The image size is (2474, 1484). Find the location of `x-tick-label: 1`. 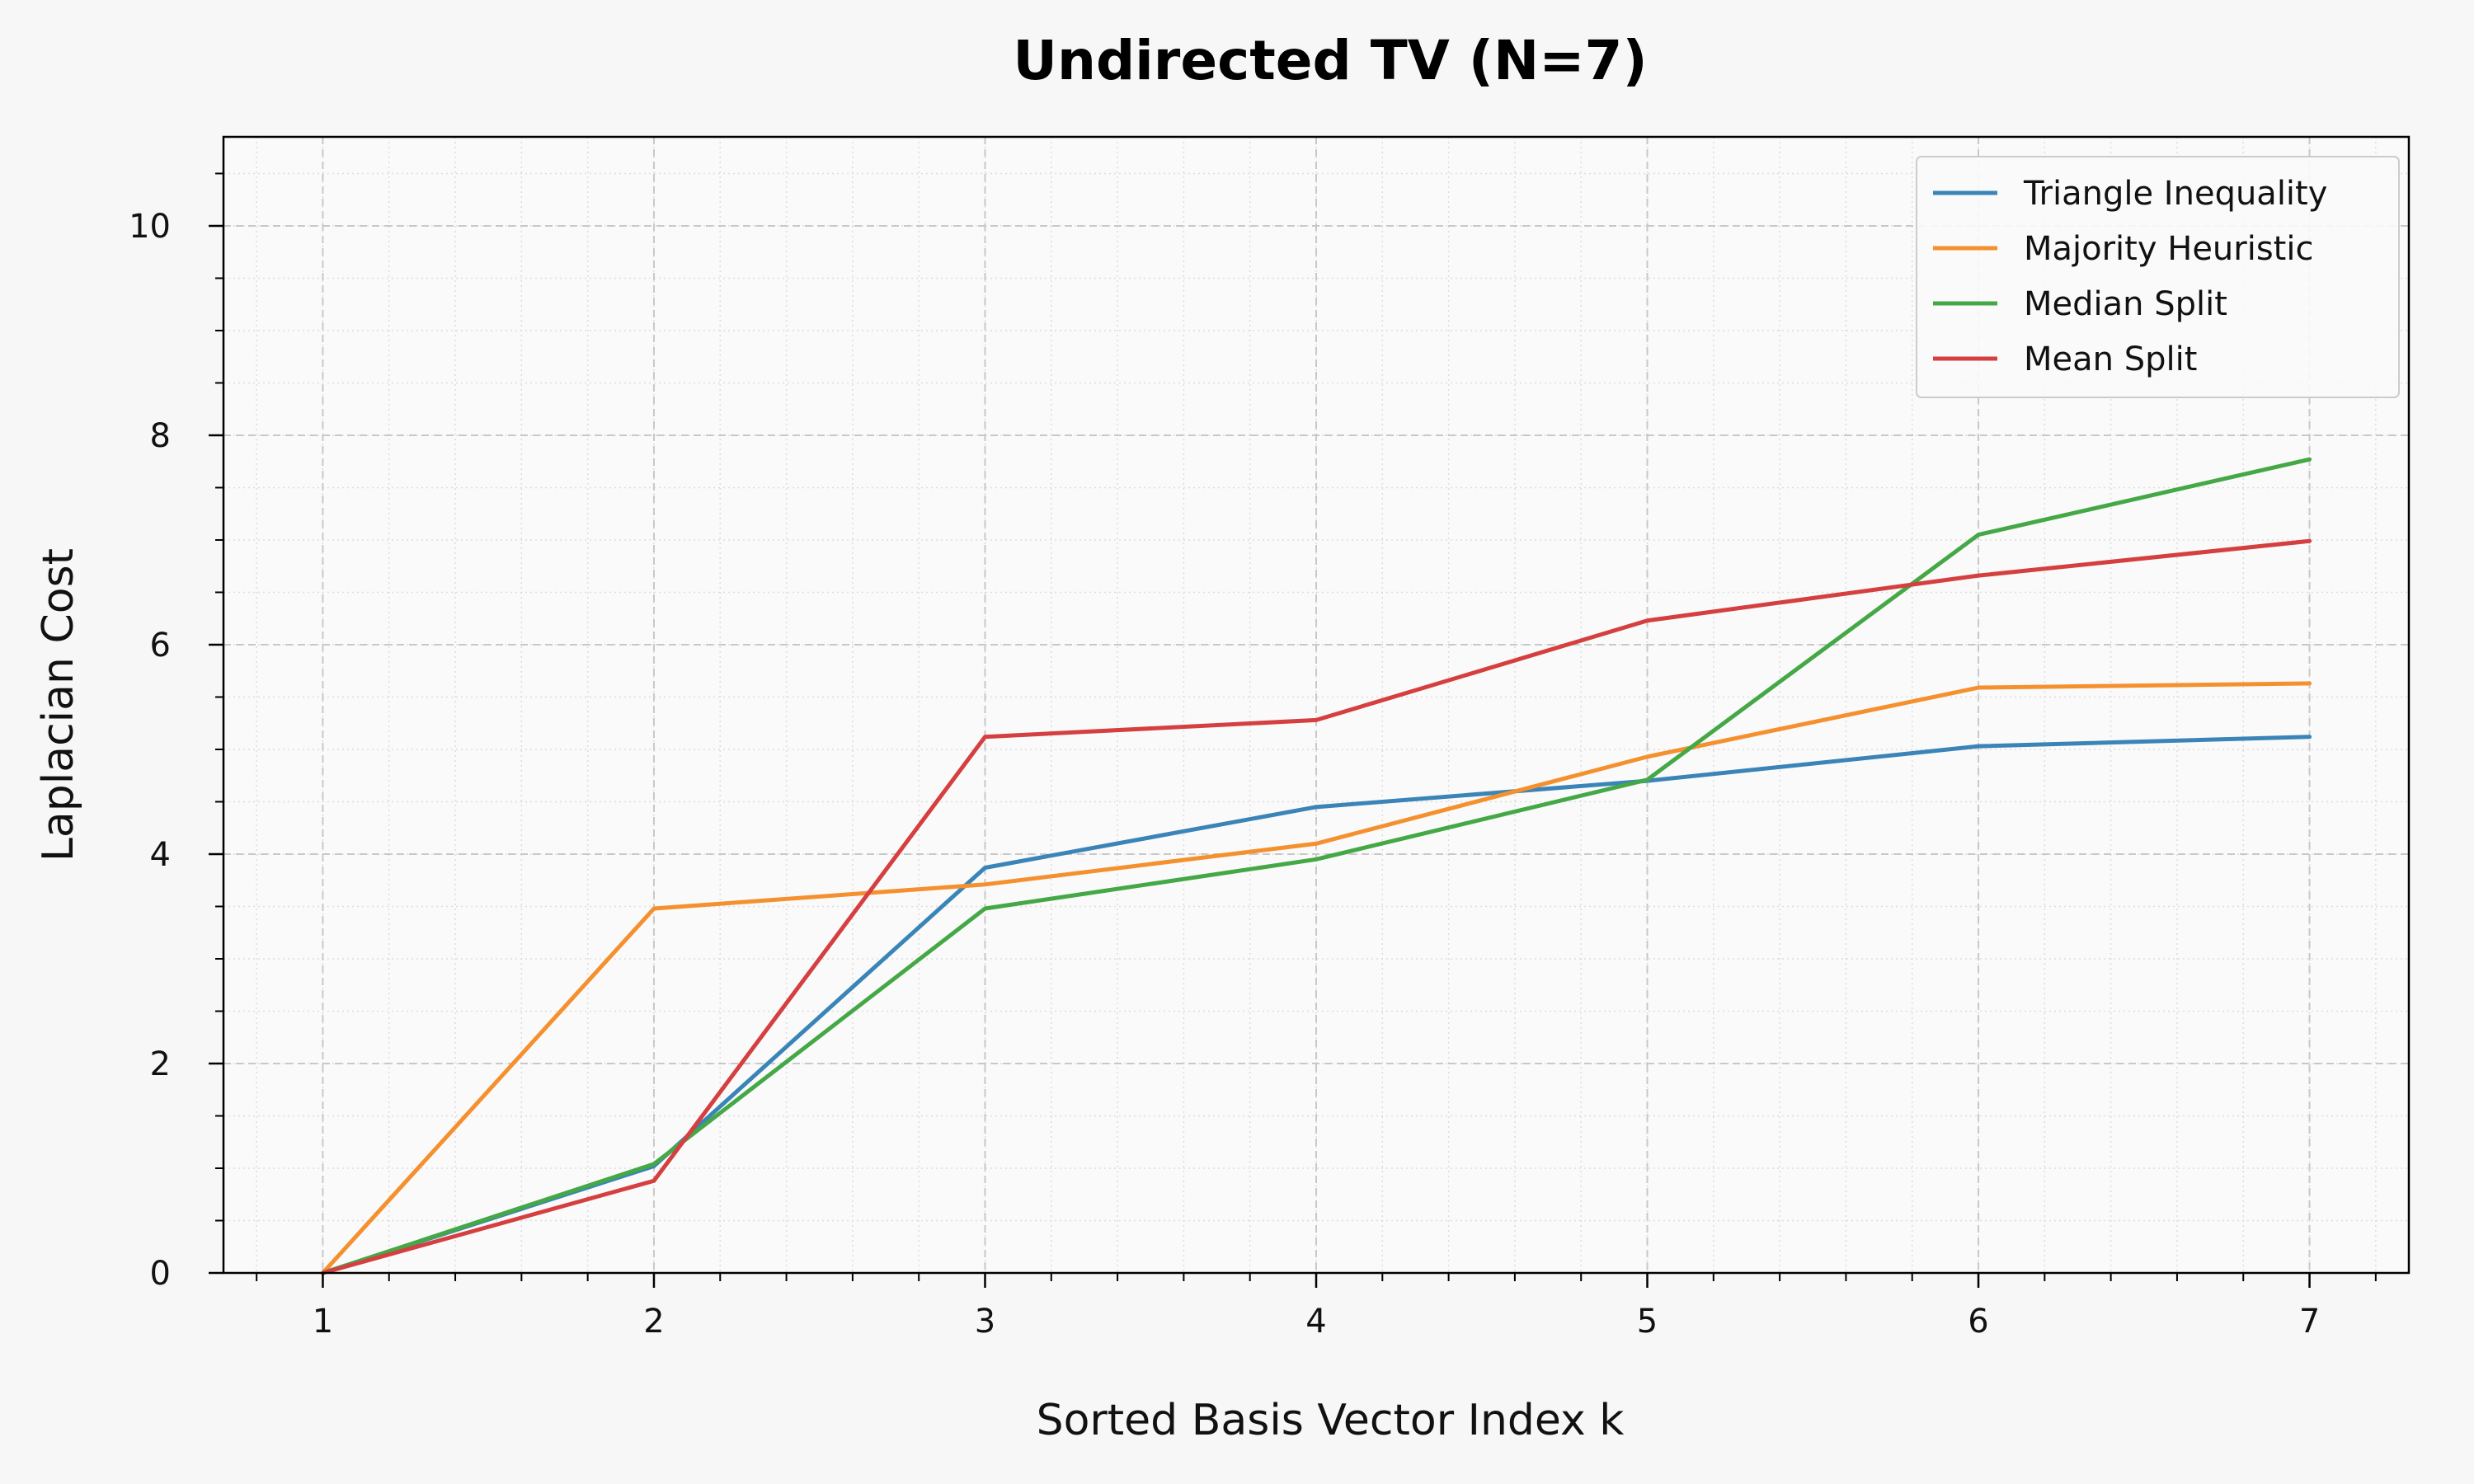

x-tick-label: 1 is located at coordinates (323, 1322).